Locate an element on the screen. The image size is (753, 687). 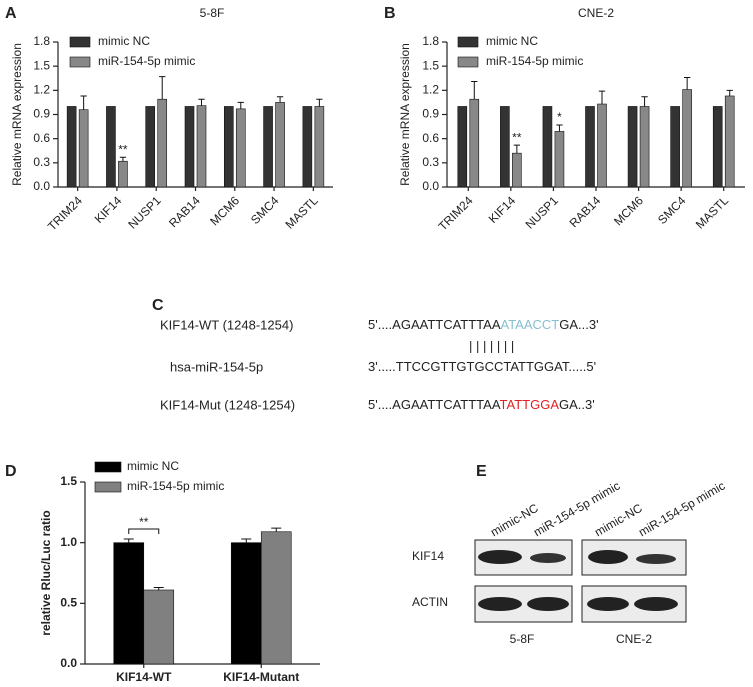
group-label: 5-8F is located at coordinates (522, 639).